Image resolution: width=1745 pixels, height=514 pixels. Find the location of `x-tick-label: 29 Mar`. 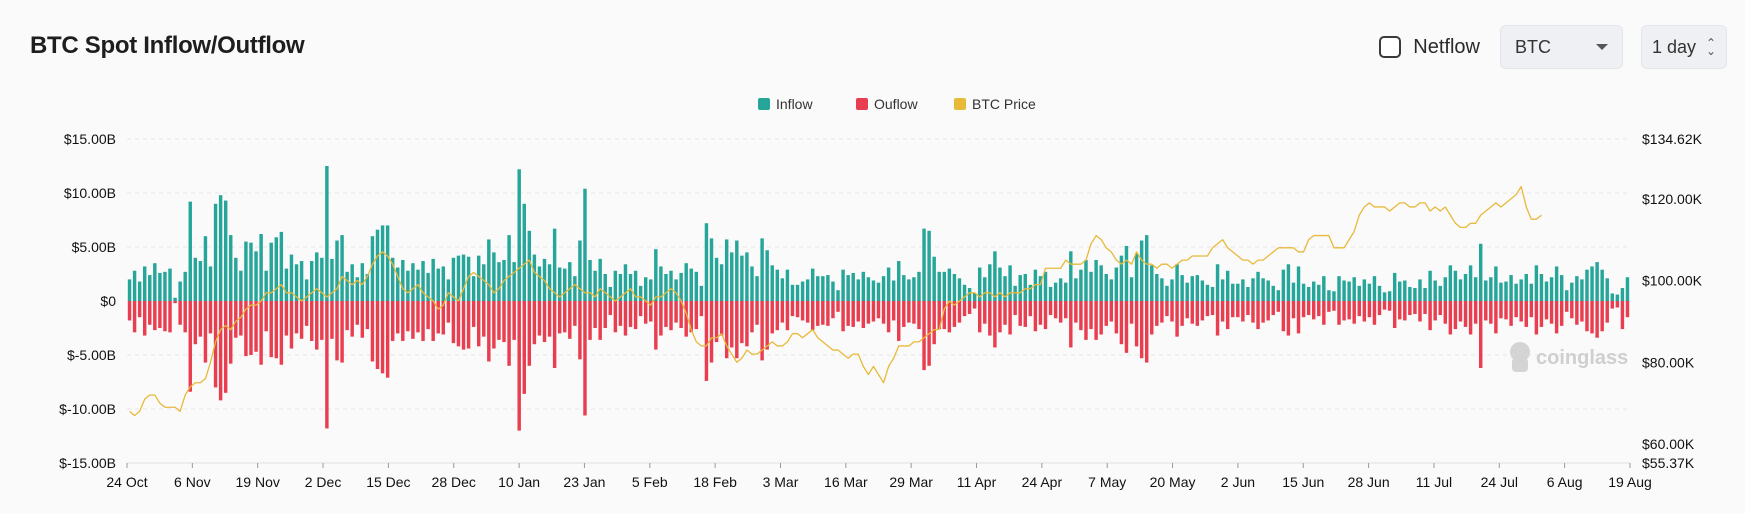

x-tick-label: 29 Mar is located at coordinates (911, 482).